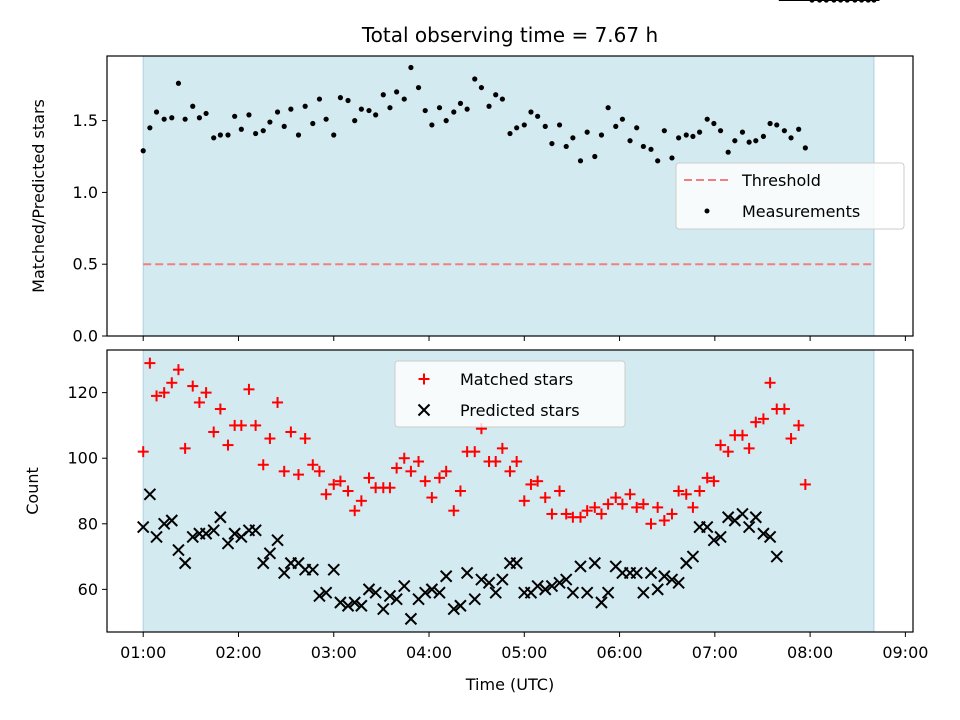 The width and height of the screenshot is (960, 720). I want to click on legend-matched-key, so click(424, 379).